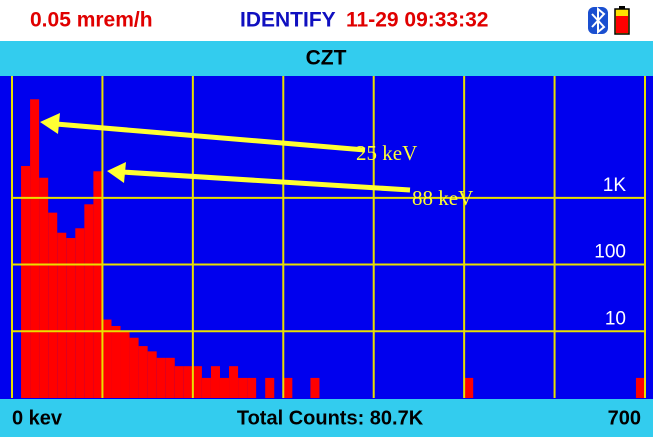 The width and height of the screenshot is (653, 437). I want to click on title-bar, so click(326, 58).